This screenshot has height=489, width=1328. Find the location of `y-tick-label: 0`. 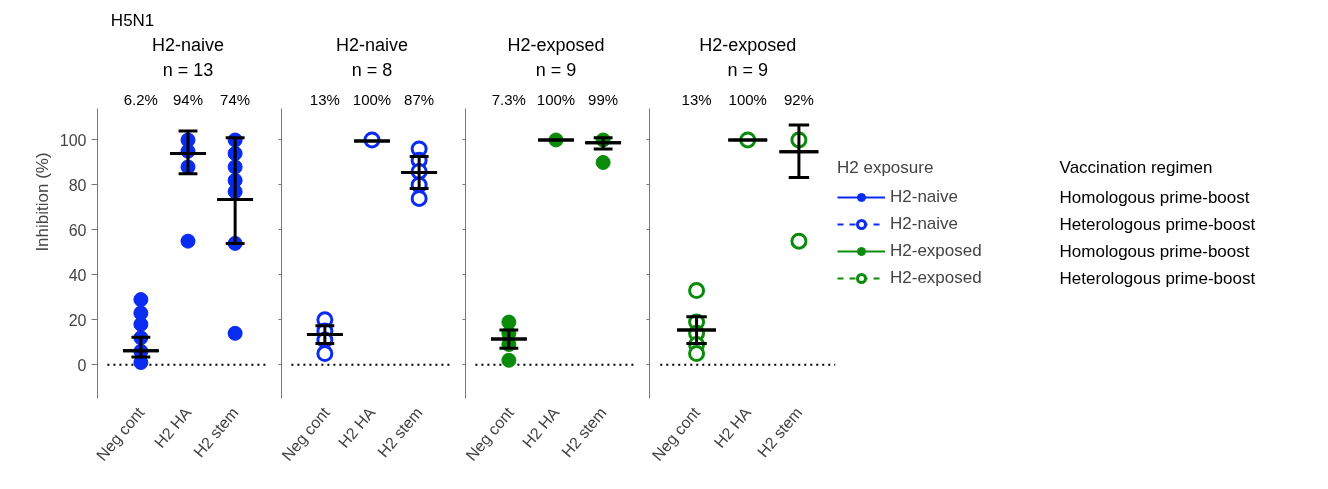

y-tick-label: 0 is located at coordinates (82, 365).